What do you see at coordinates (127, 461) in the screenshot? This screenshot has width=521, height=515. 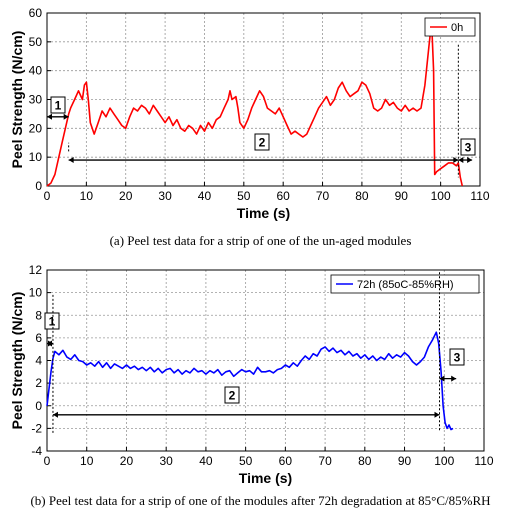 I see `chart2-x-tick-label: 20` at bounding box center [127, 461].